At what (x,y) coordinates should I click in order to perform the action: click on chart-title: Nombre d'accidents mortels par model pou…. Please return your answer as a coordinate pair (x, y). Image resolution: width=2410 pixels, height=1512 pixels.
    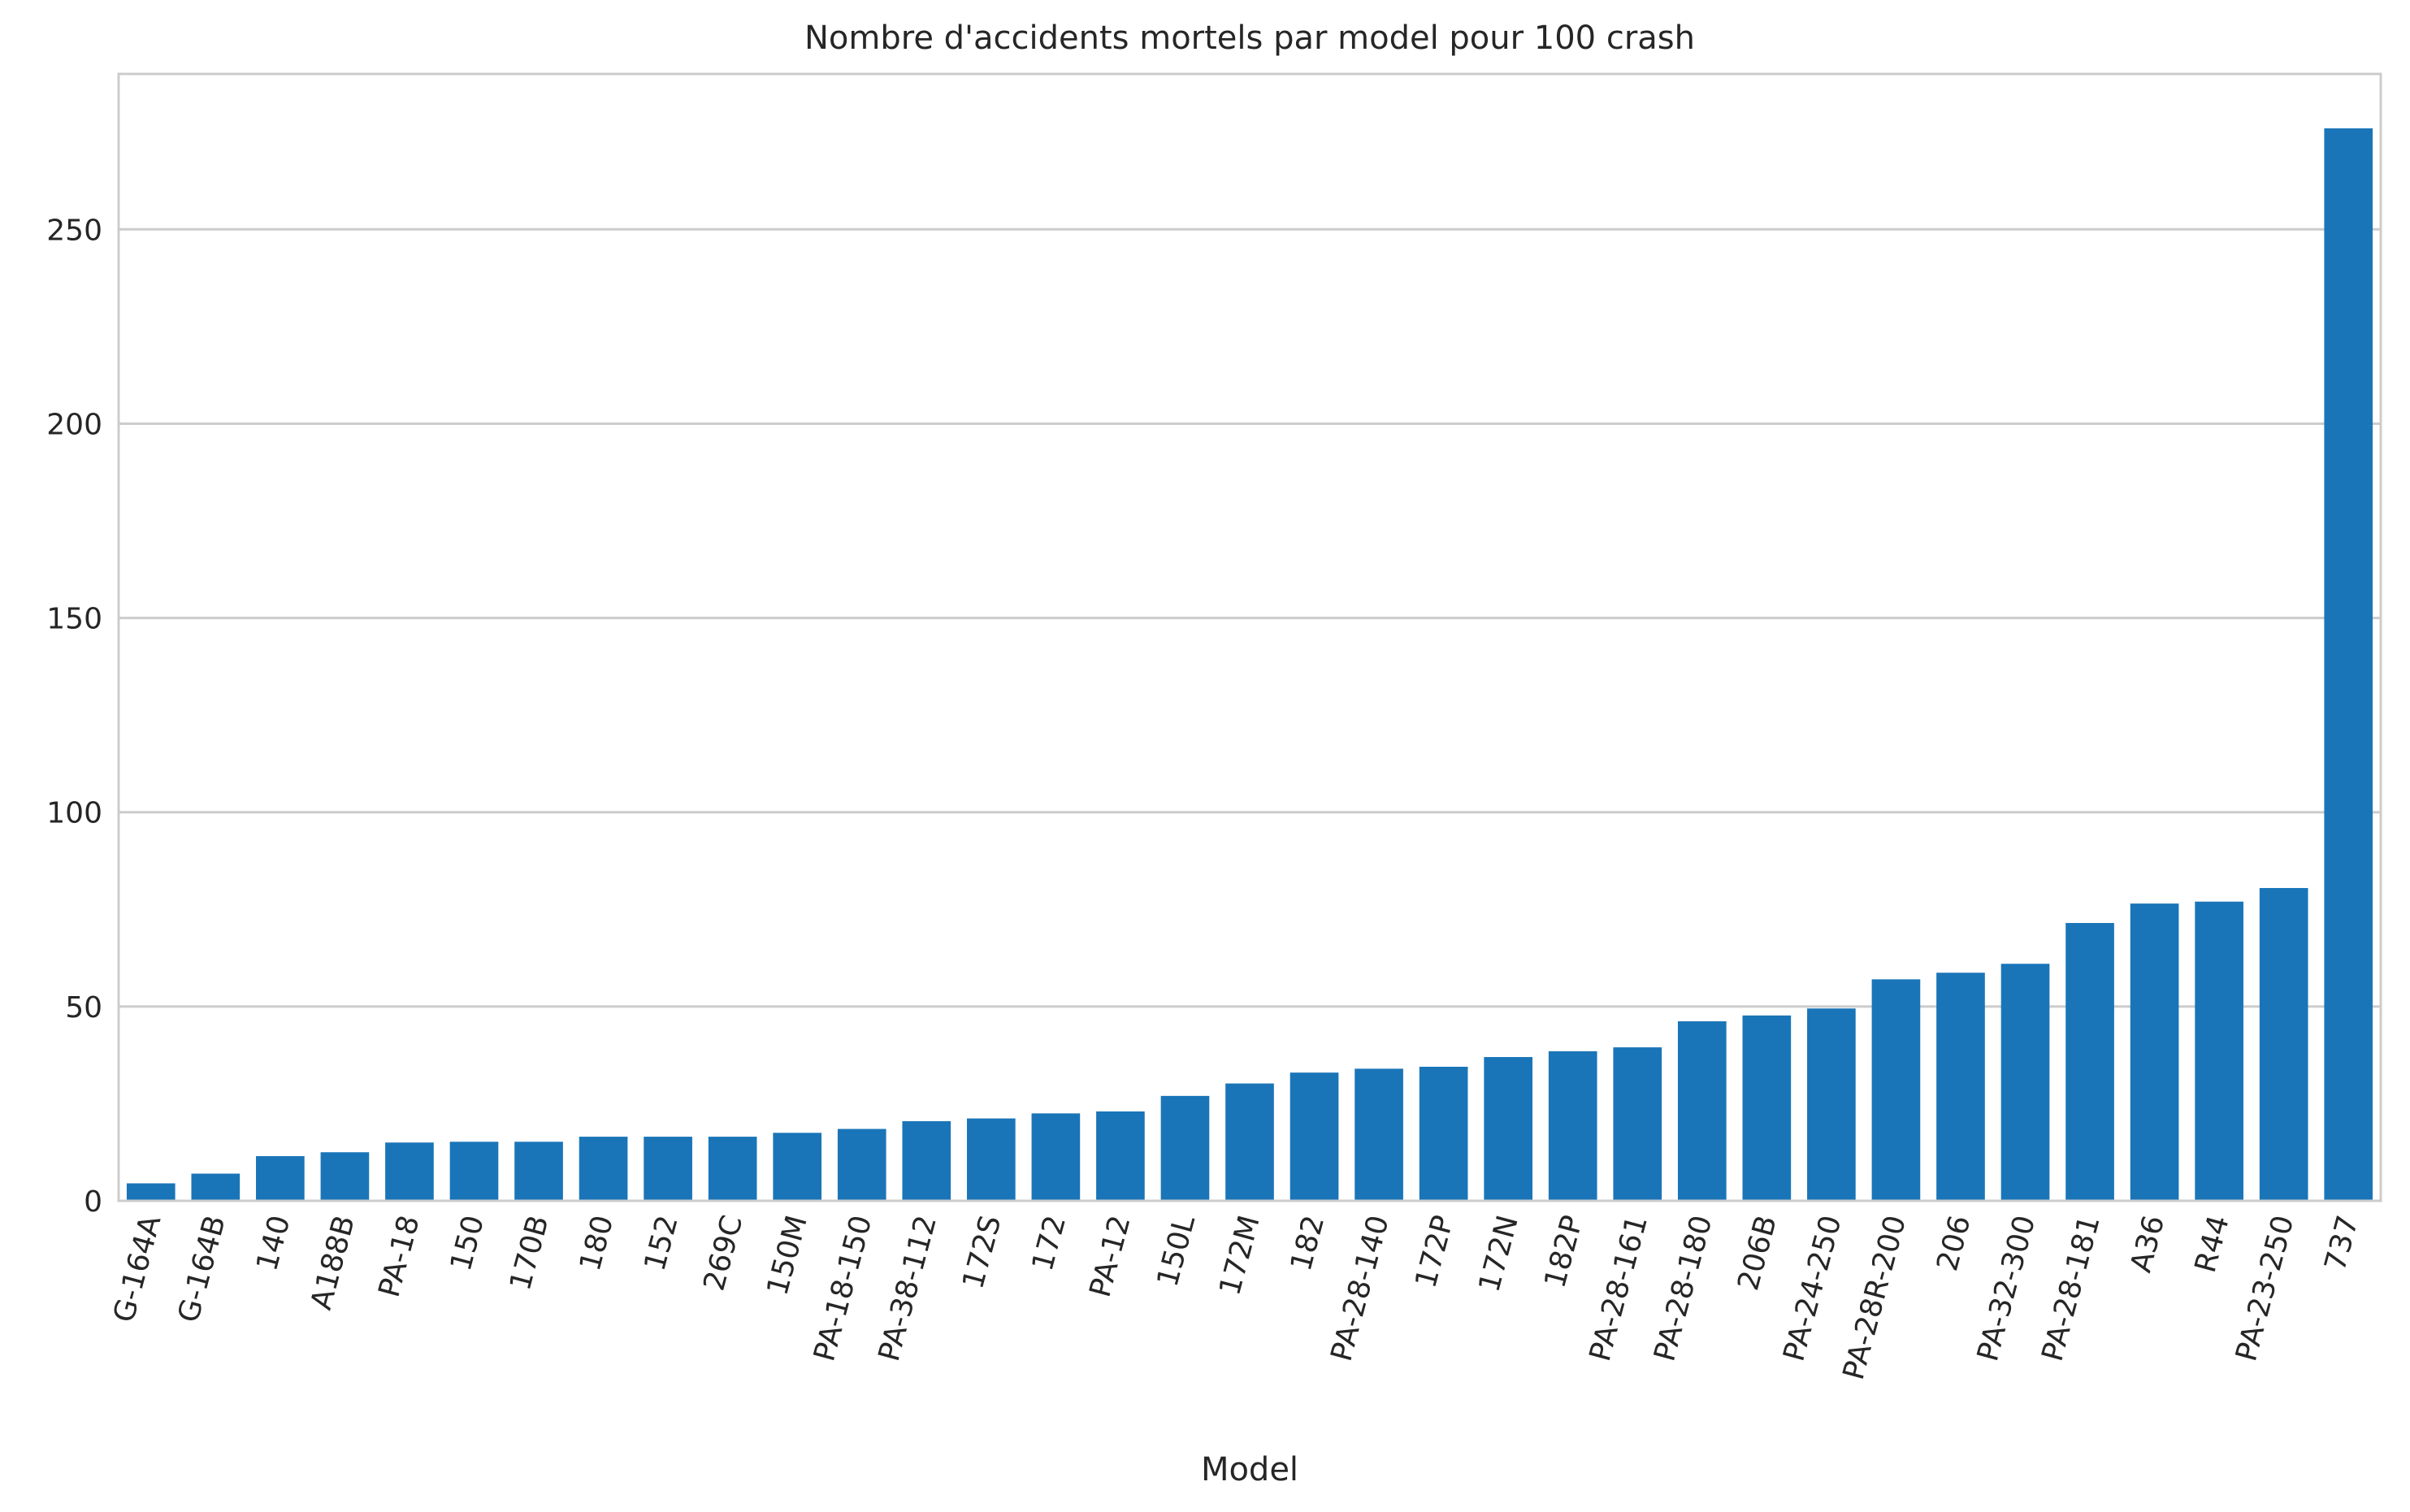
    Looking at the image, I should click on (1249, 38).